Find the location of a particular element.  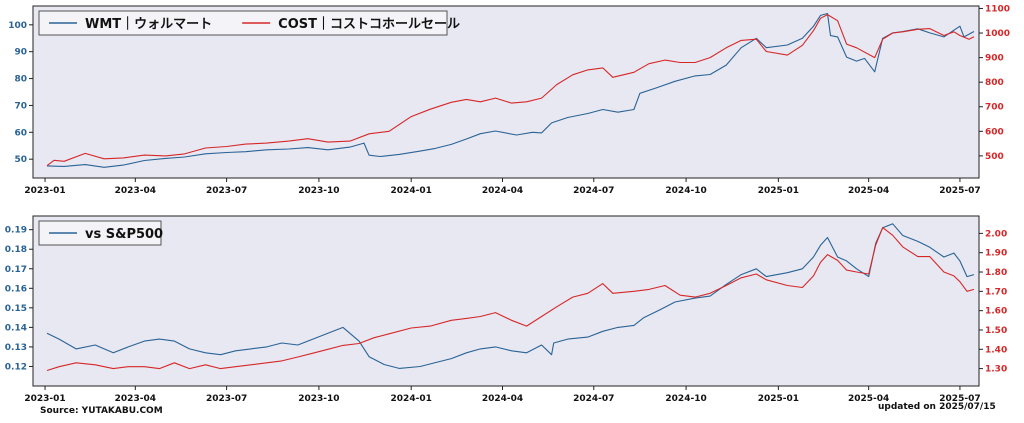

y-right-tick-label: 1.70 is located at coordinates (996, 292).